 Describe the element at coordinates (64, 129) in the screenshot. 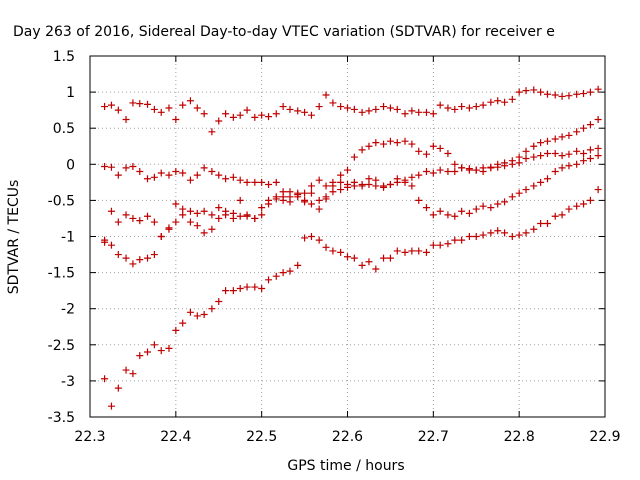

I see `y-tick-label: 0.5` at that location.